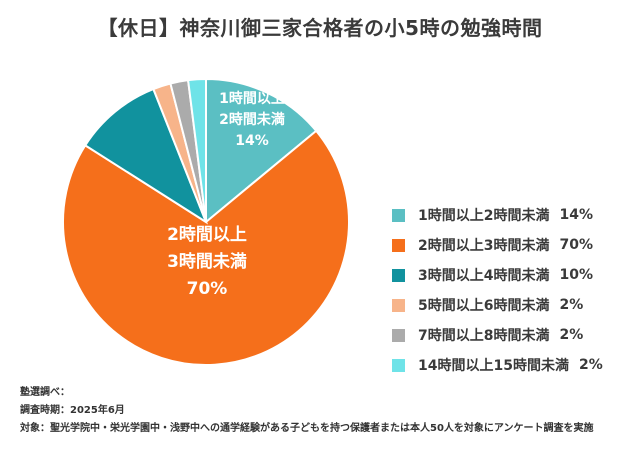 The height and width of the screenshot is (450, 640). What do you see at coordinates (252, 98) in the screenshot?
I see `slice-1-label-line-1: 1時間以上` at bounding box center [252, 98].